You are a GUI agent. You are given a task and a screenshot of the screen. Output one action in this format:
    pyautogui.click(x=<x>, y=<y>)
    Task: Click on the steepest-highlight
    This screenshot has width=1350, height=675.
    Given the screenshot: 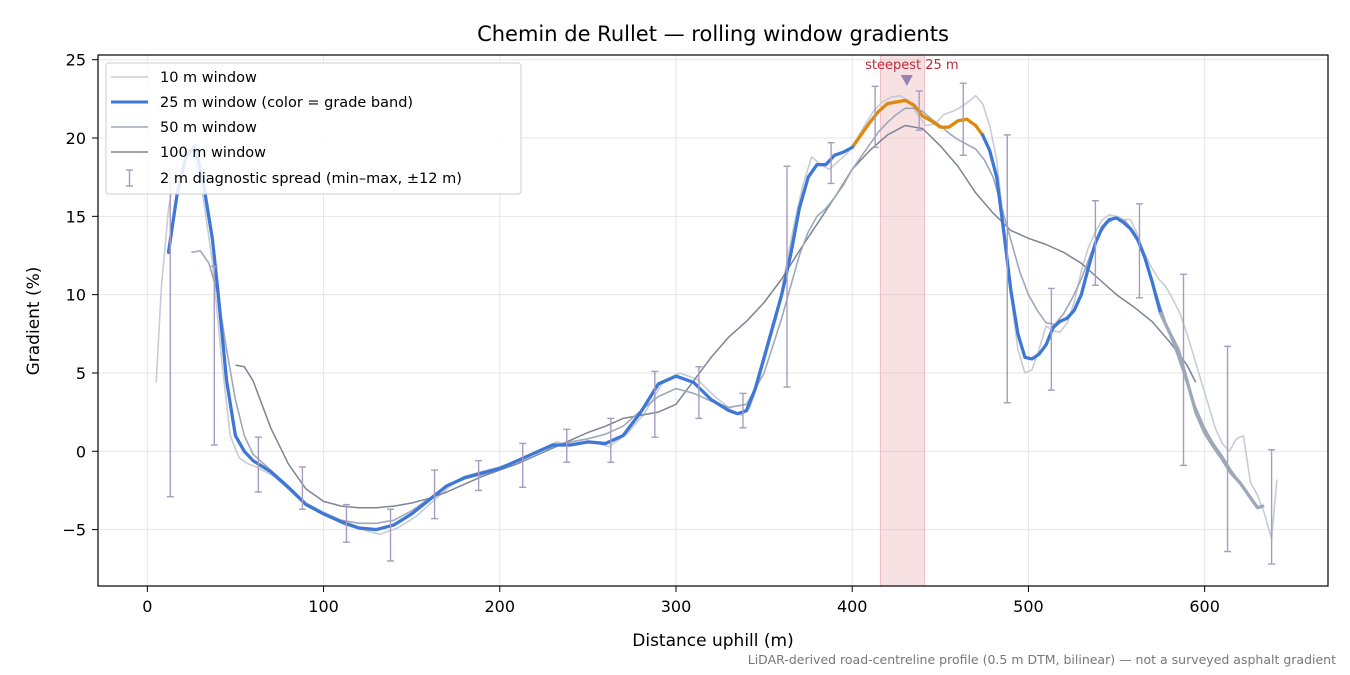 What is the action you would take?
    pyautogui.click(x=902, y=320)
    